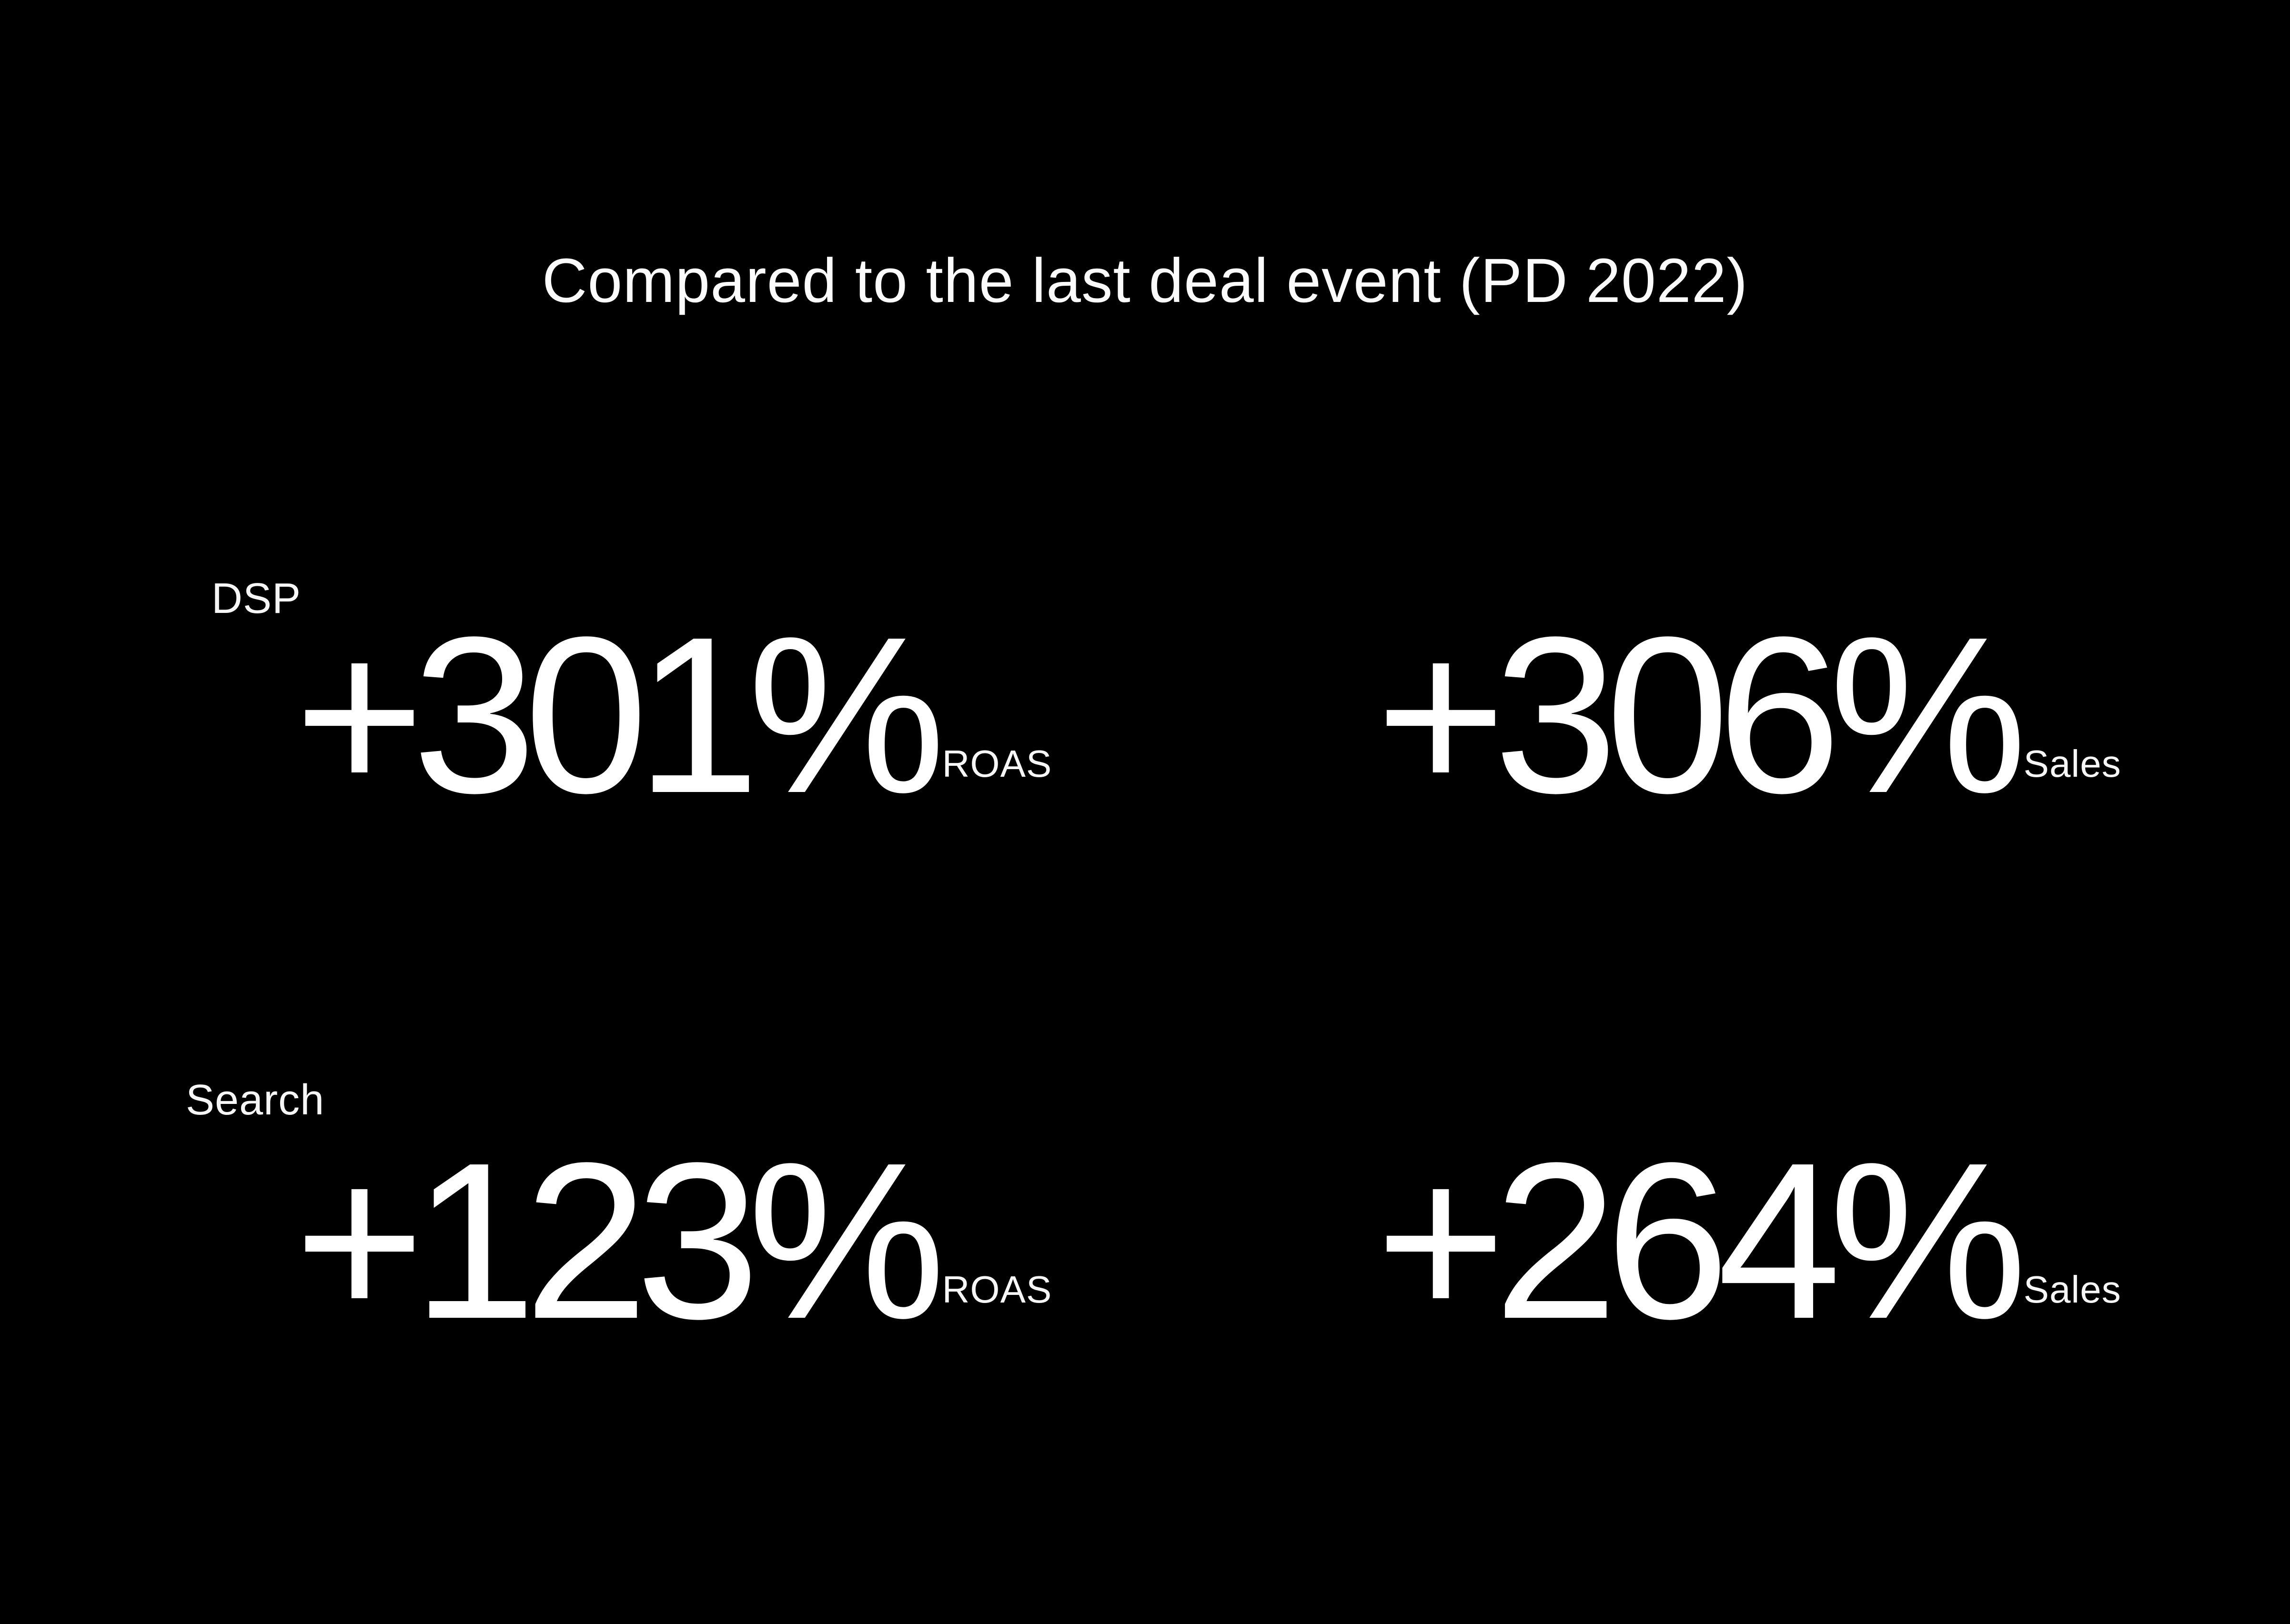 Image resolution: width=2290 pixels, height=1624 pixels. I want to click on stat-dsp-roas: +301% ROAS, so click(673, 715).